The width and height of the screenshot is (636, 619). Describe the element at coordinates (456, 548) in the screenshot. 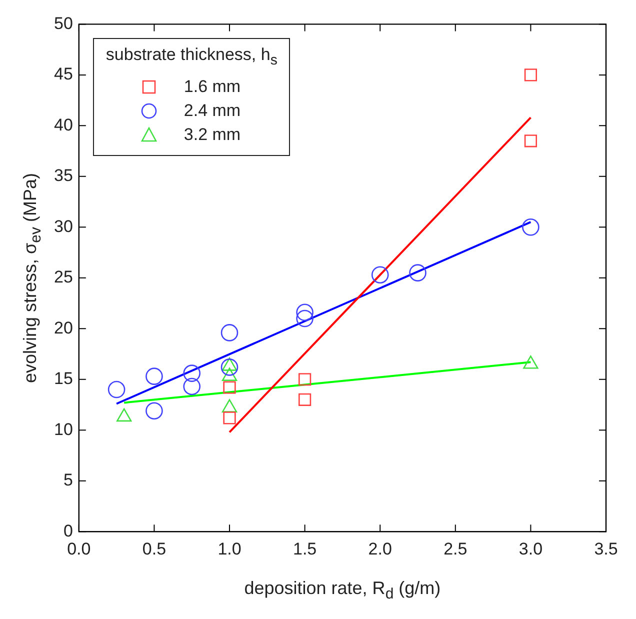

I see `x-tick-label: 2.5` at that location.